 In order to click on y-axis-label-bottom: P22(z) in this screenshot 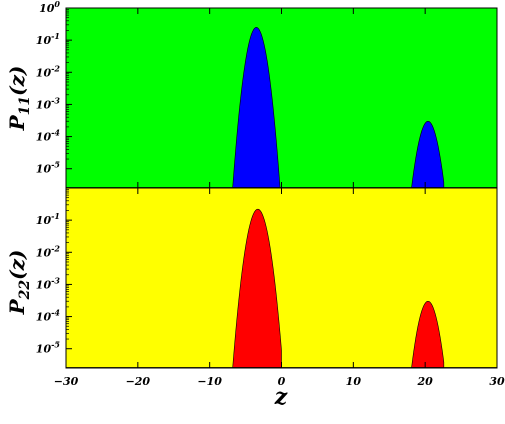, I will do `click(19, 283)`.